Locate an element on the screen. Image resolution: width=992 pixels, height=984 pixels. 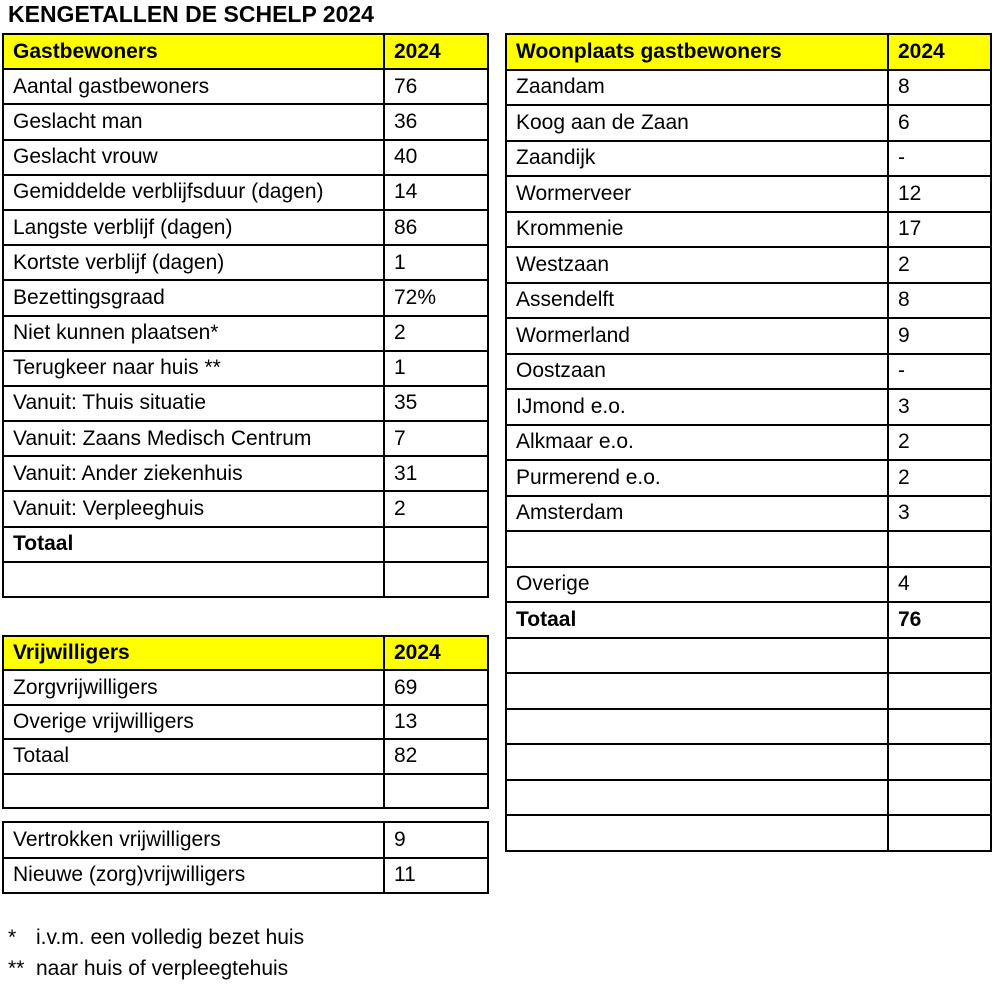
row-value-cell: 82 is located at coordinates (436, 756).